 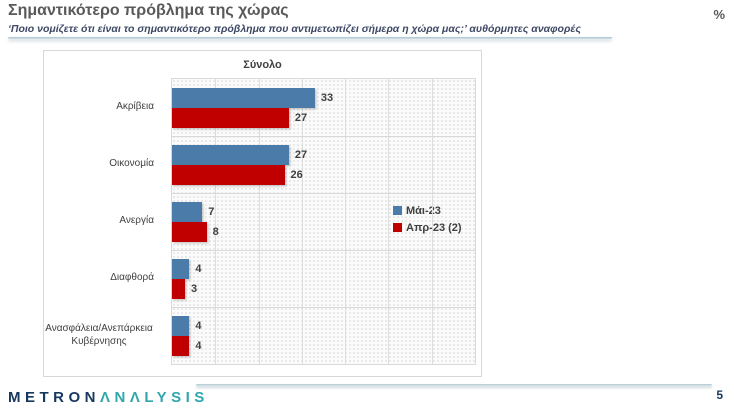 I want to click on value-label-series1-category4: 4, so click(x=198, y=269).